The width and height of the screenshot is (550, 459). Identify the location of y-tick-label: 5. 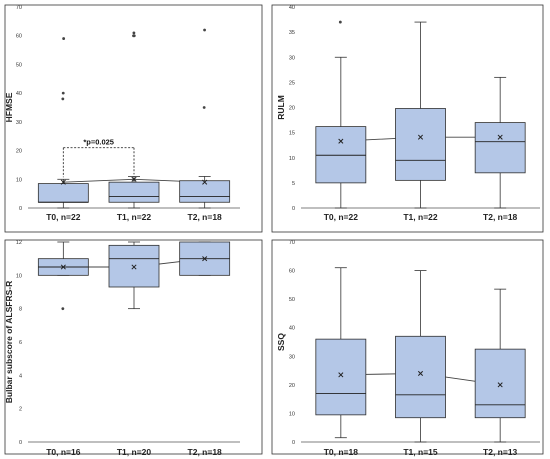
(293, 184).